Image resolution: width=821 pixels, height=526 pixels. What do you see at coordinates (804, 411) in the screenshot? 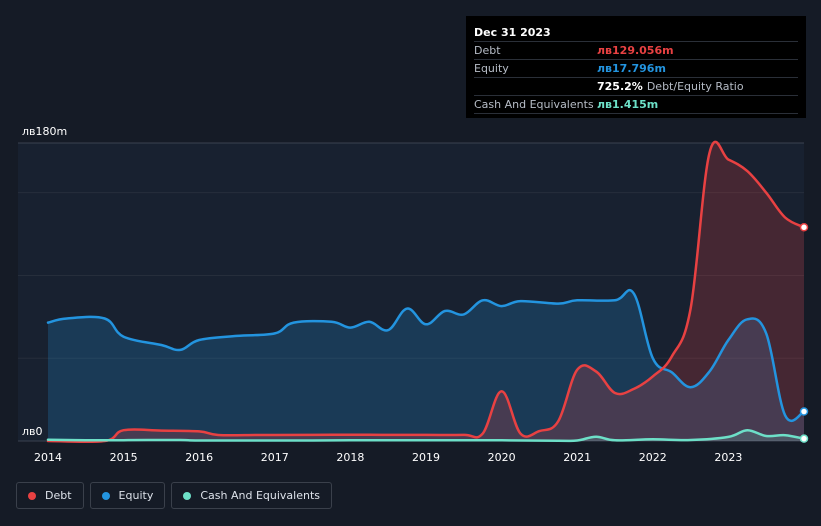
I see `equity-end-marker` at bounding box center [804, 411].